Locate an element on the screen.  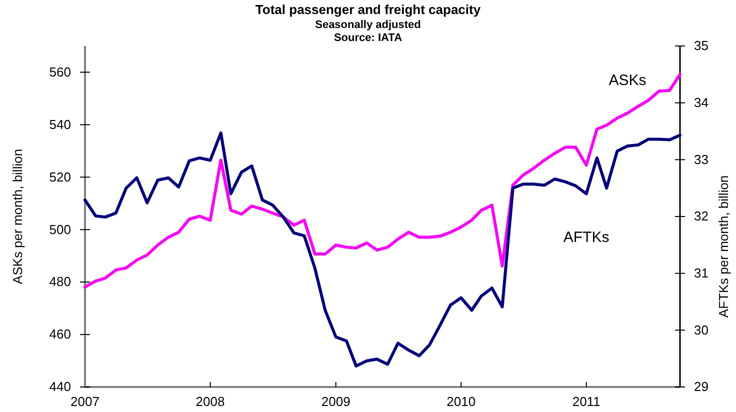
y2-tick-label: 30 is located at coordinates (701, 330).